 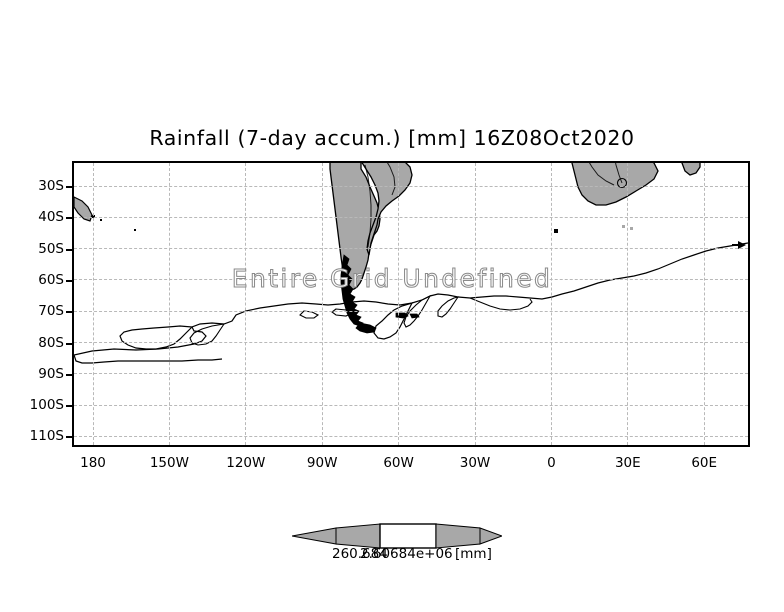 I want to click on colorbar-right-cap, so click(x=458, y=536).